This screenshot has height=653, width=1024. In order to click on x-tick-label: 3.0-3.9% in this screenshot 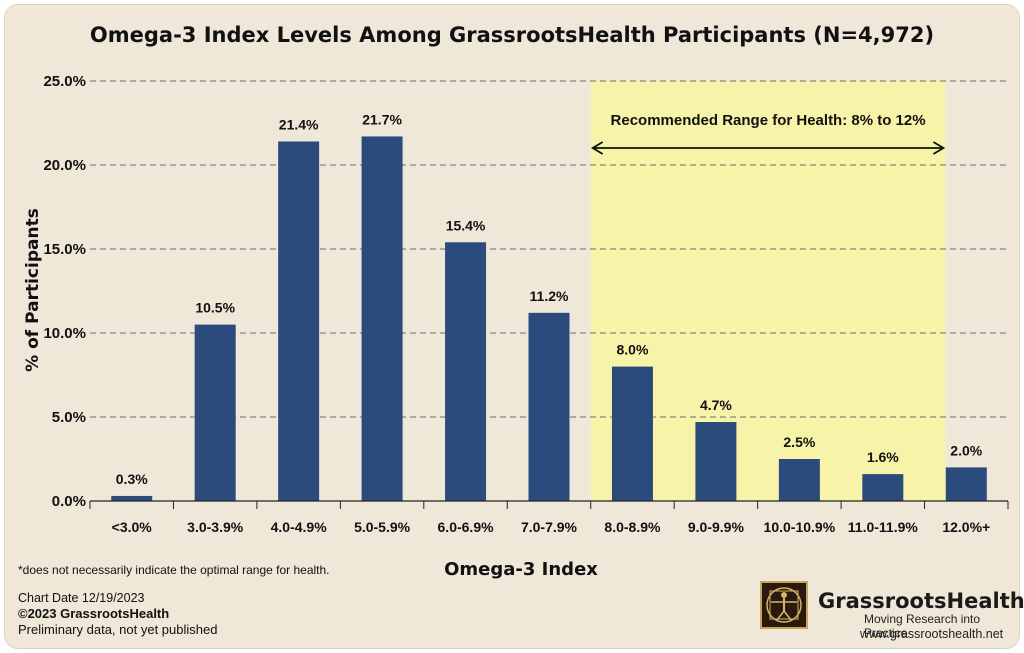, I will do `click(215, 527)`.